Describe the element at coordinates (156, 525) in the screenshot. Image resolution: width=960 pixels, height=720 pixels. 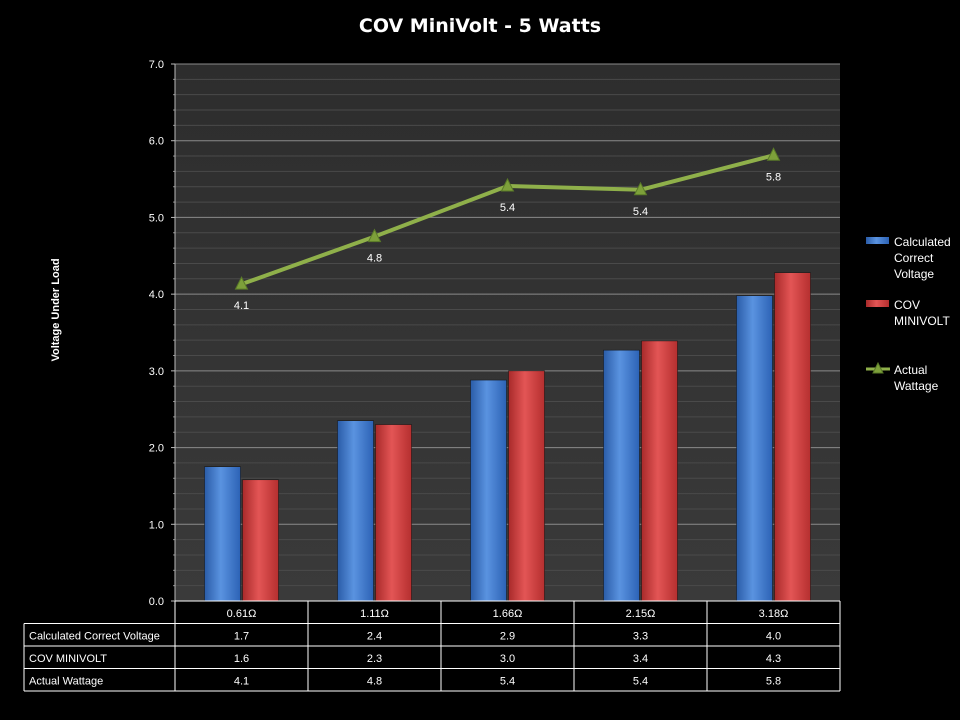
I see `y-tick-label: 1.0` at that location.